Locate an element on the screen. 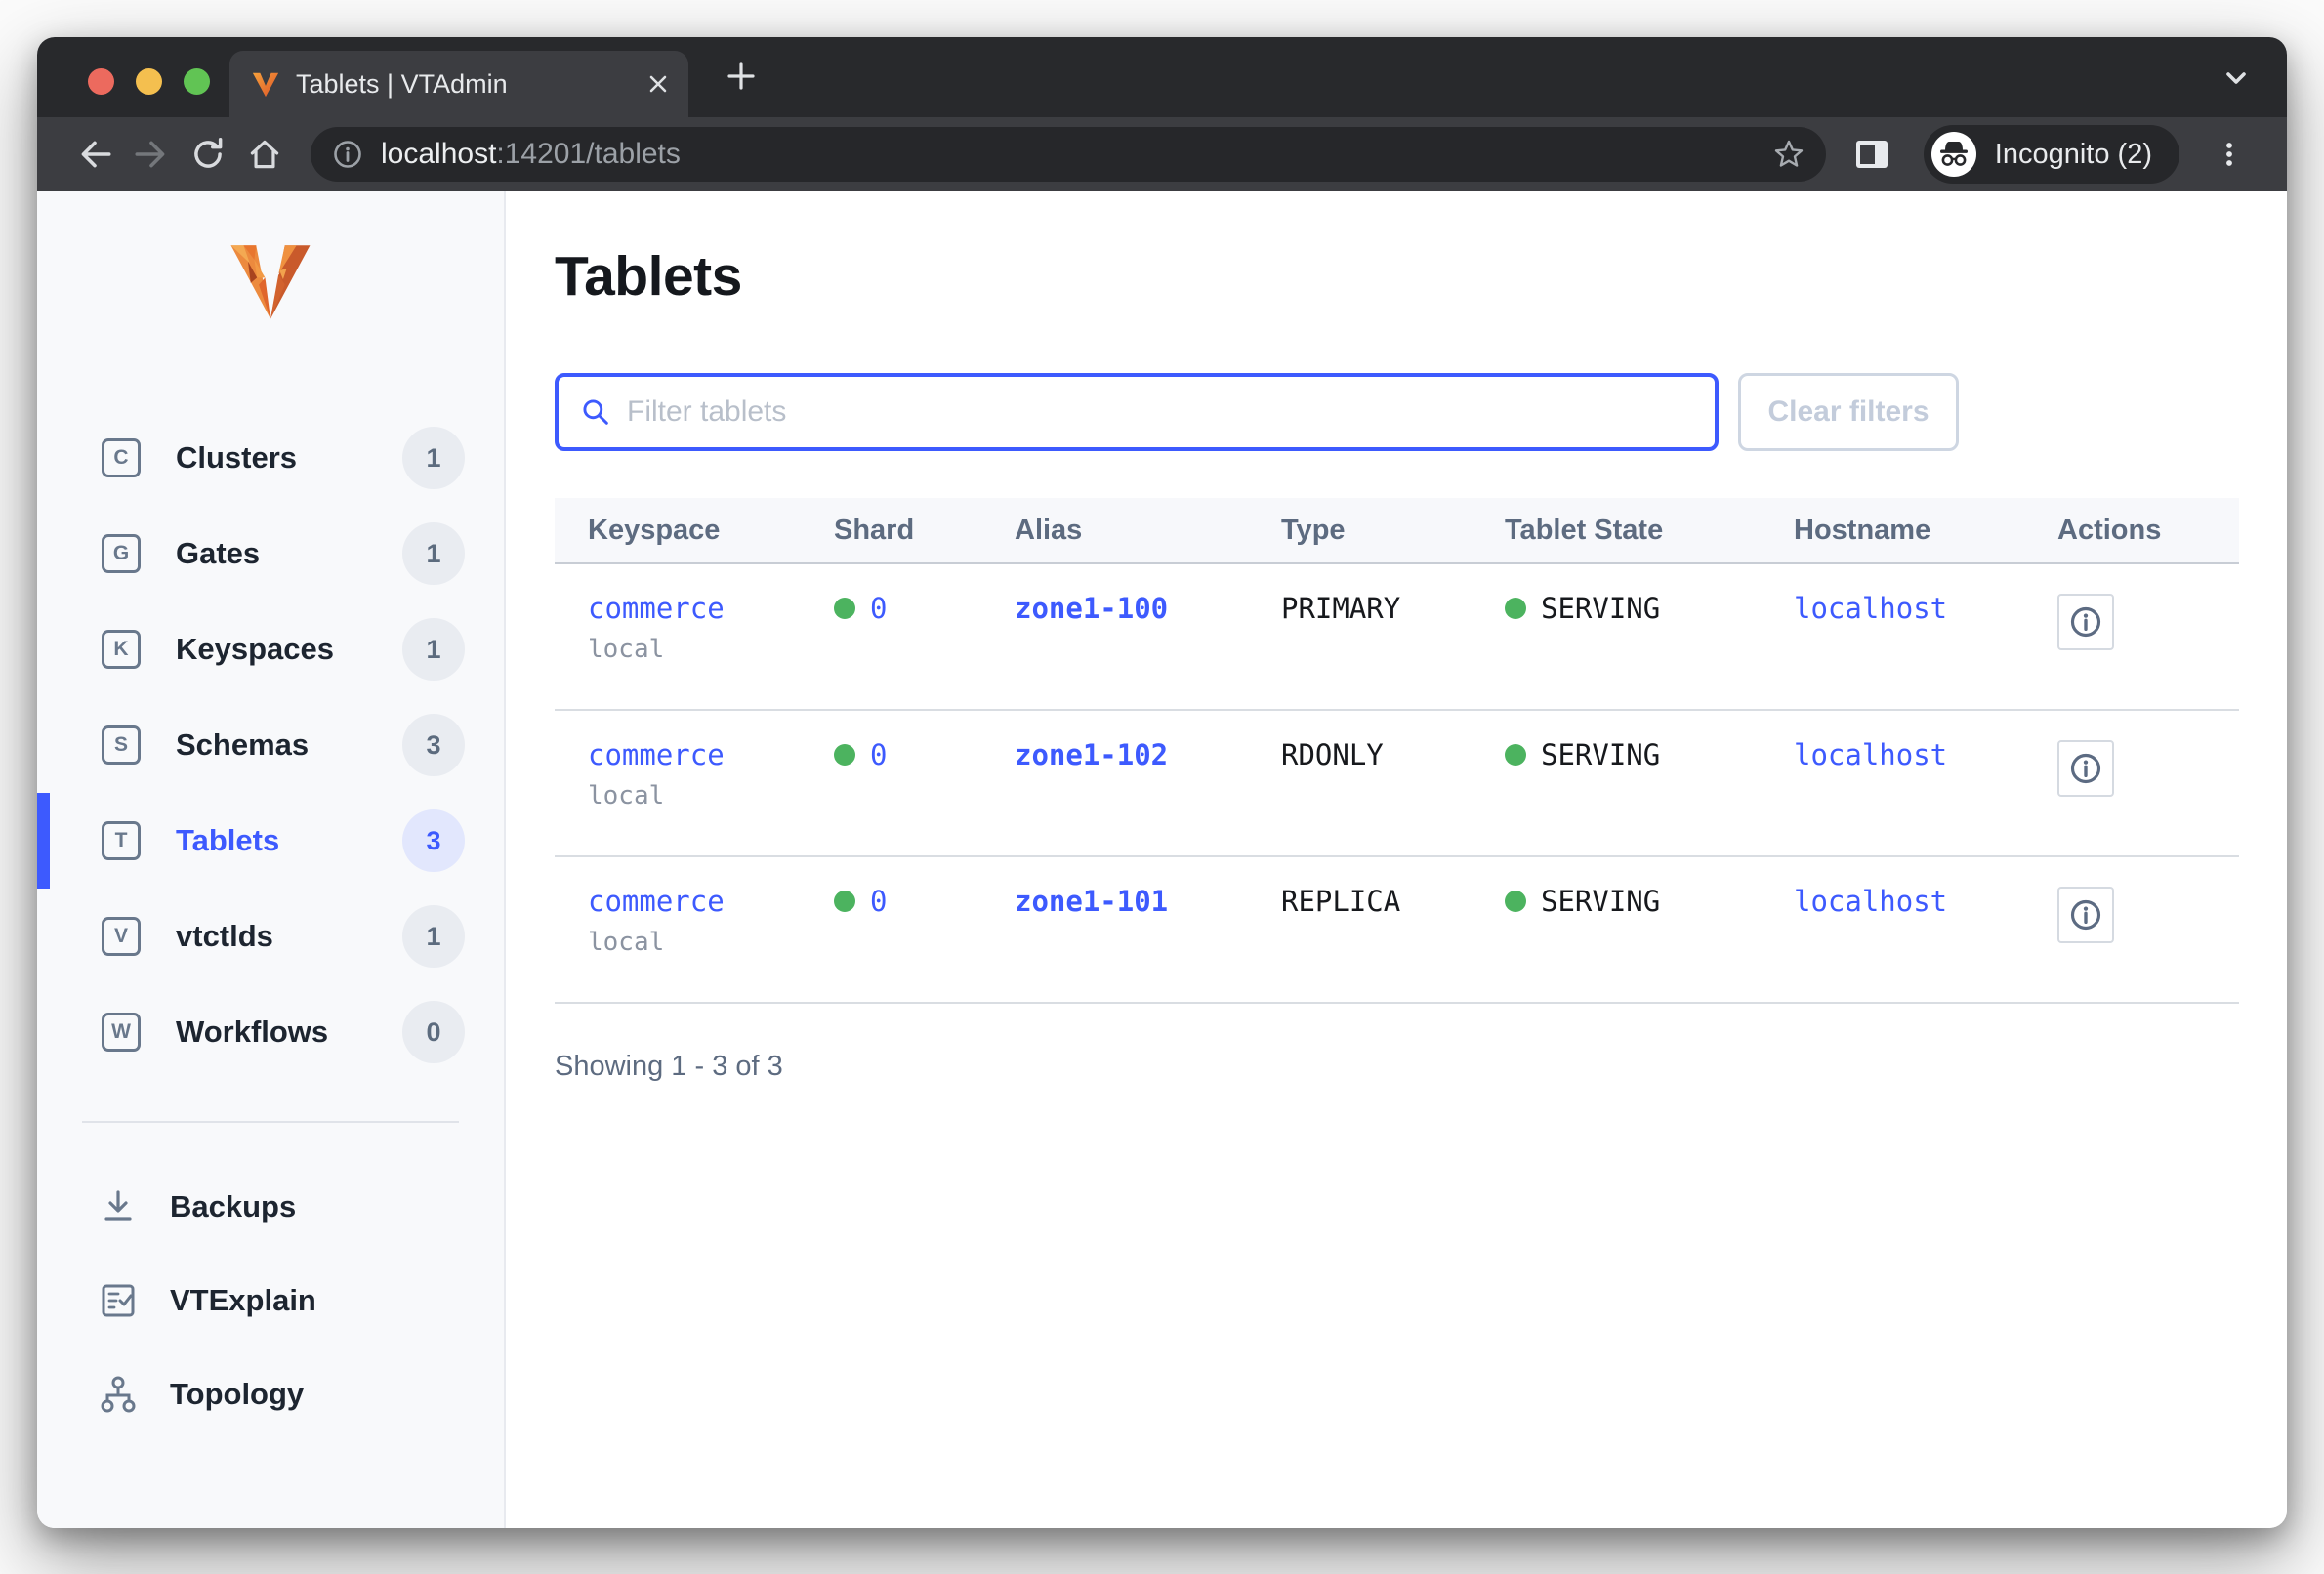 Image resolution: width=2324 pixels, height=1574 pixels. sidebar-item-topology: Topology is located at coordinates (270, 1394).